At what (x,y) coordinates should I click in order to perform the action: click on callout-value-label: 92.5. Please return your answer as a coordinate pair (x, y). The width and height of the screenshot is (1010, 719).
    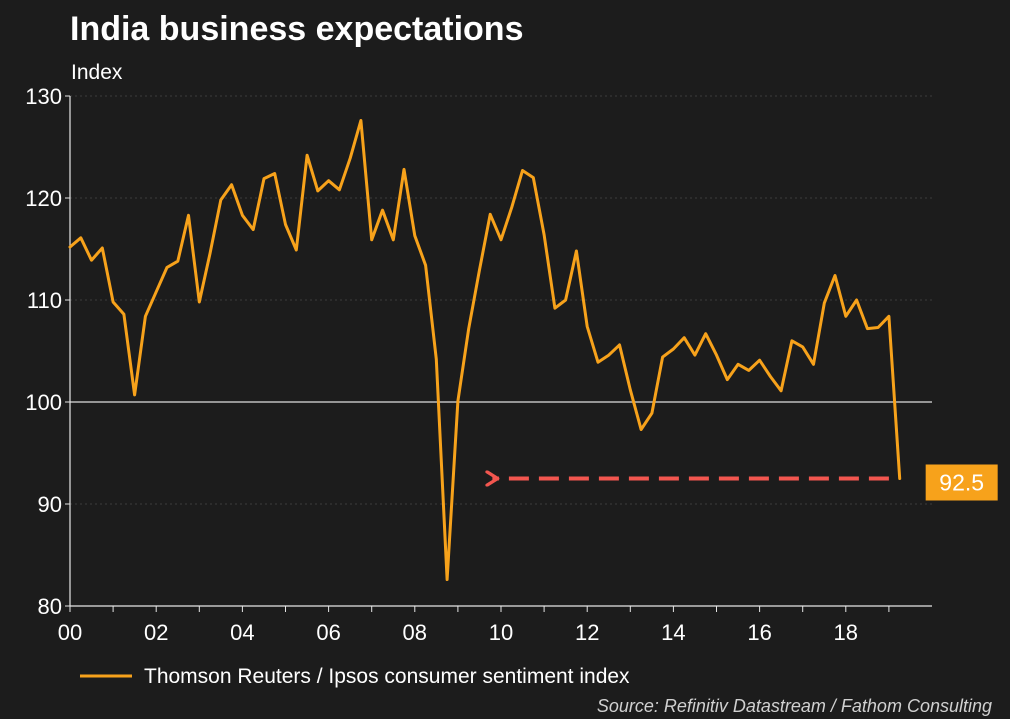
    Looking at the image, I should click on (961, 483).